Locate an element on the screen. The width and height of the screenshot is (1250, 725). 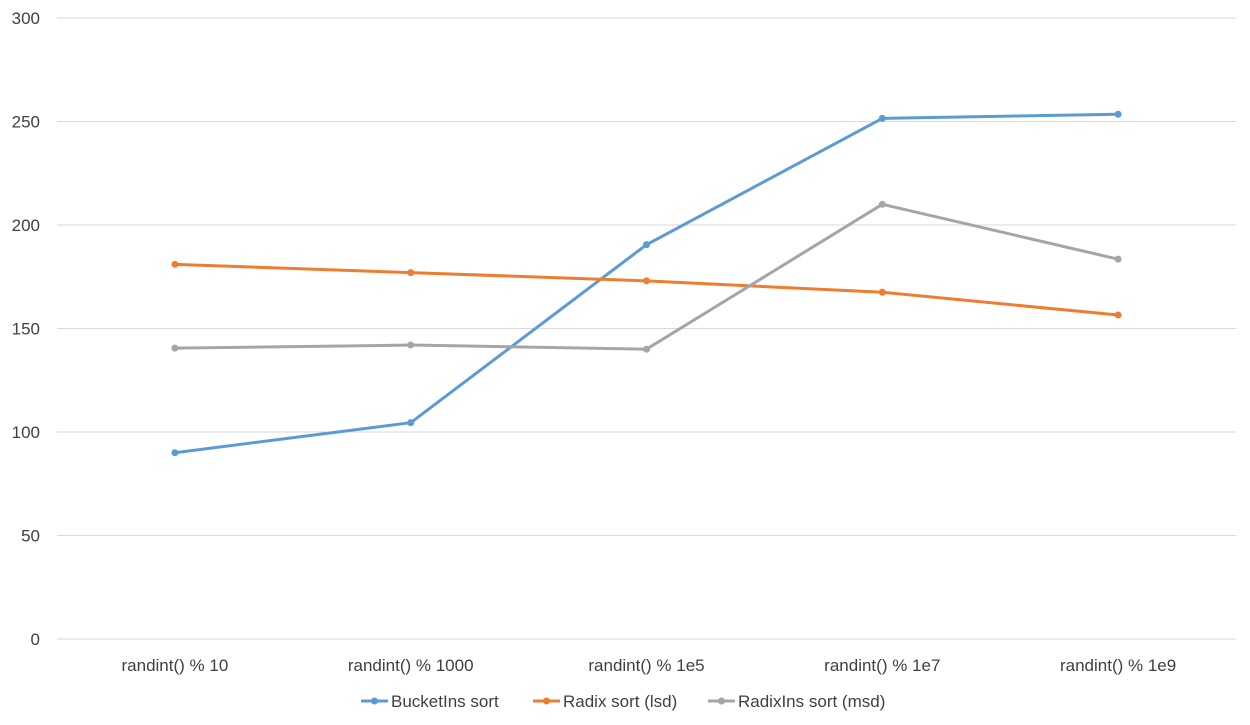
x-tick-label: randint() % 1000 is located at coordinates (411, 665).